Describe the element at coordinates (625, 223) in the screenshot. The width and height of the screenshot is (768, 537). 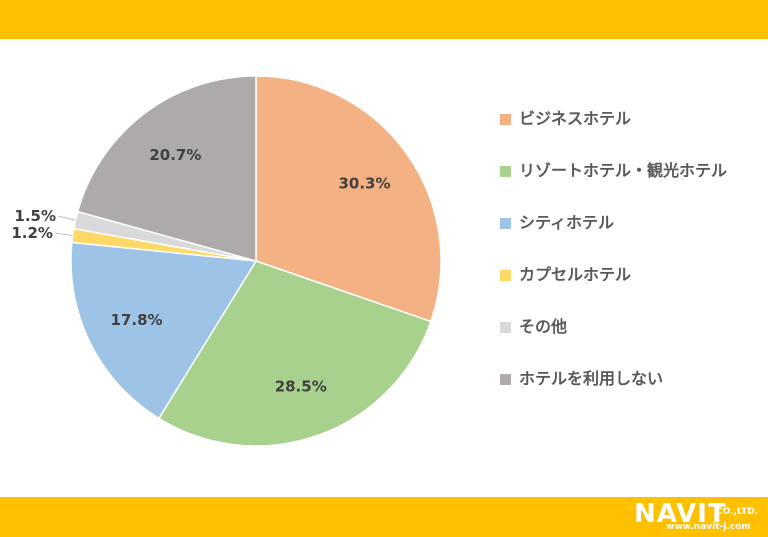
I see `legend-item-city-hotel: シティホテル` at that location.